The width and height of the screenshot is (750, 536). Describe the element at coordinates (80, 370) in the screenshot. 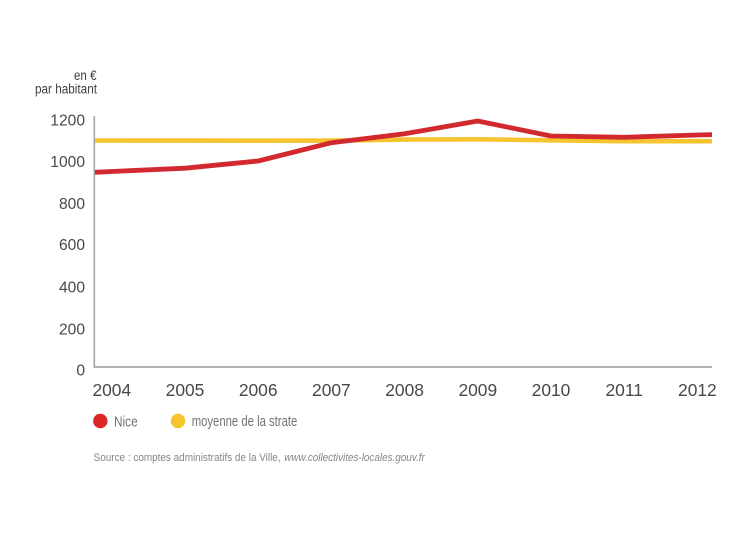

I see `svg-text: 0` at that location.